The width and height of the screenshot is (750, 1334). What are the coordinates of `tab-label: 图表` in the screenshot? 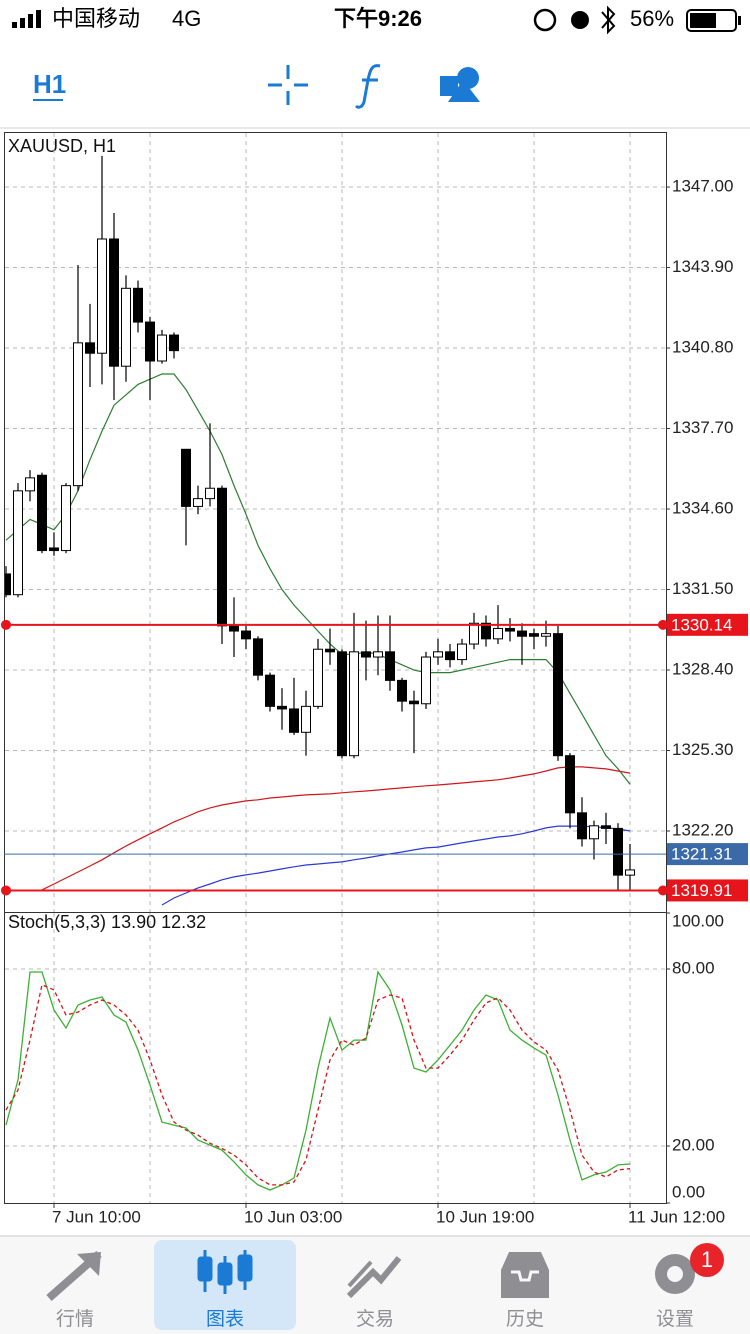 It's located at (225, 1319).